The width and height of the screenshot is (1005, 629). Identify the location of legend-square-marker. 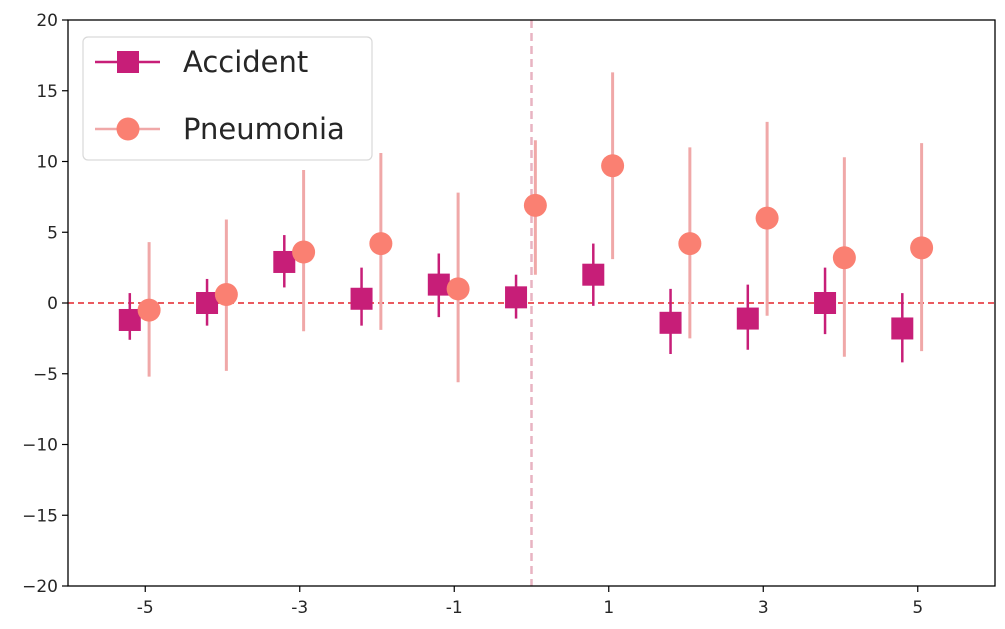
(128, 62).